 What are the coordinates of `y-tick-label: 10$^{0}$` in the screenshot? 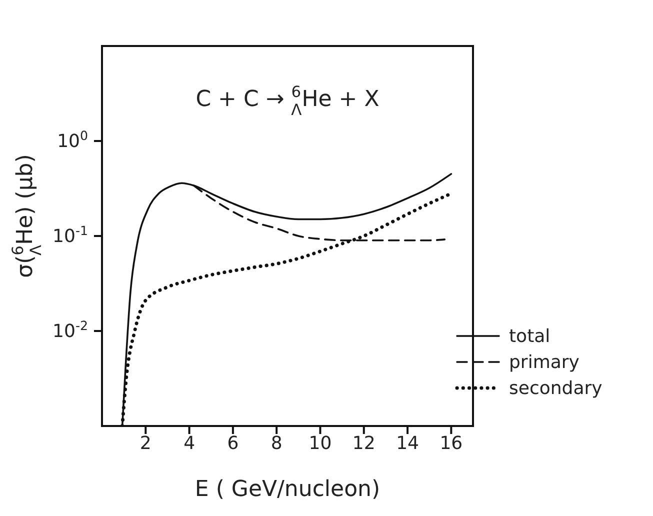 It's located at (72, 140).